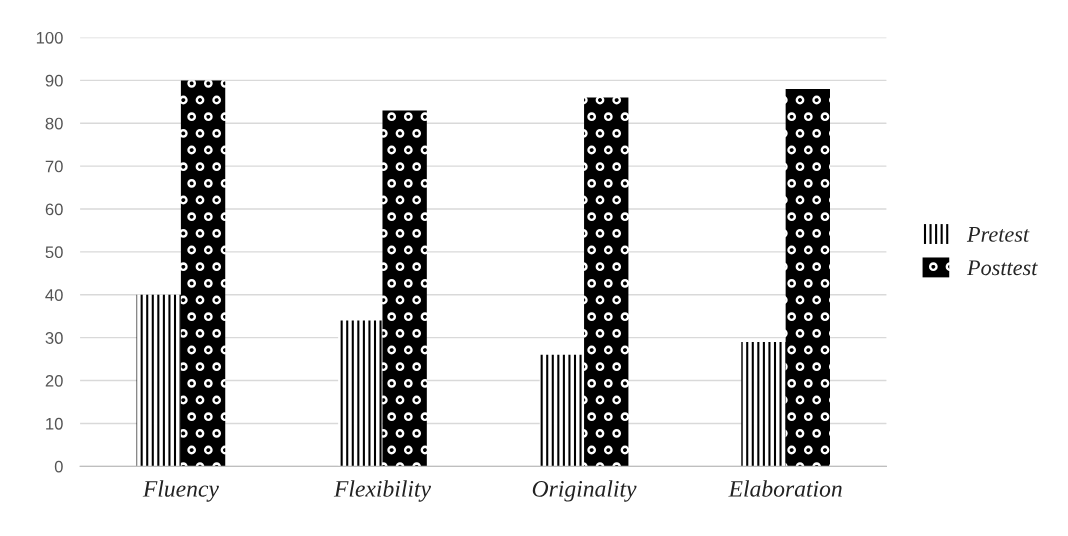 This screenshot has height=536, width=1068. Describe the element at coordinates (180, 491) in the screenshot. I see `x-tick-label: Fluency` at that location.